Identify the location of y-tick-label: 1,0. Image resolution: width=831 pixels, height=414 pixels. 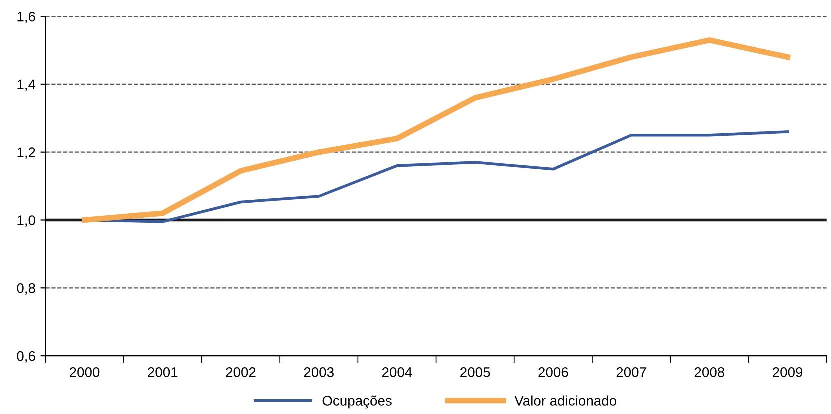
(27, 222).